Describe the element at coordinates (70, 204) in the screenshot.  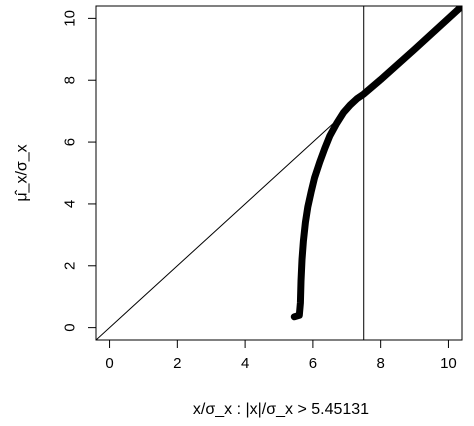
I see `y-tick-label: 4` at that location.